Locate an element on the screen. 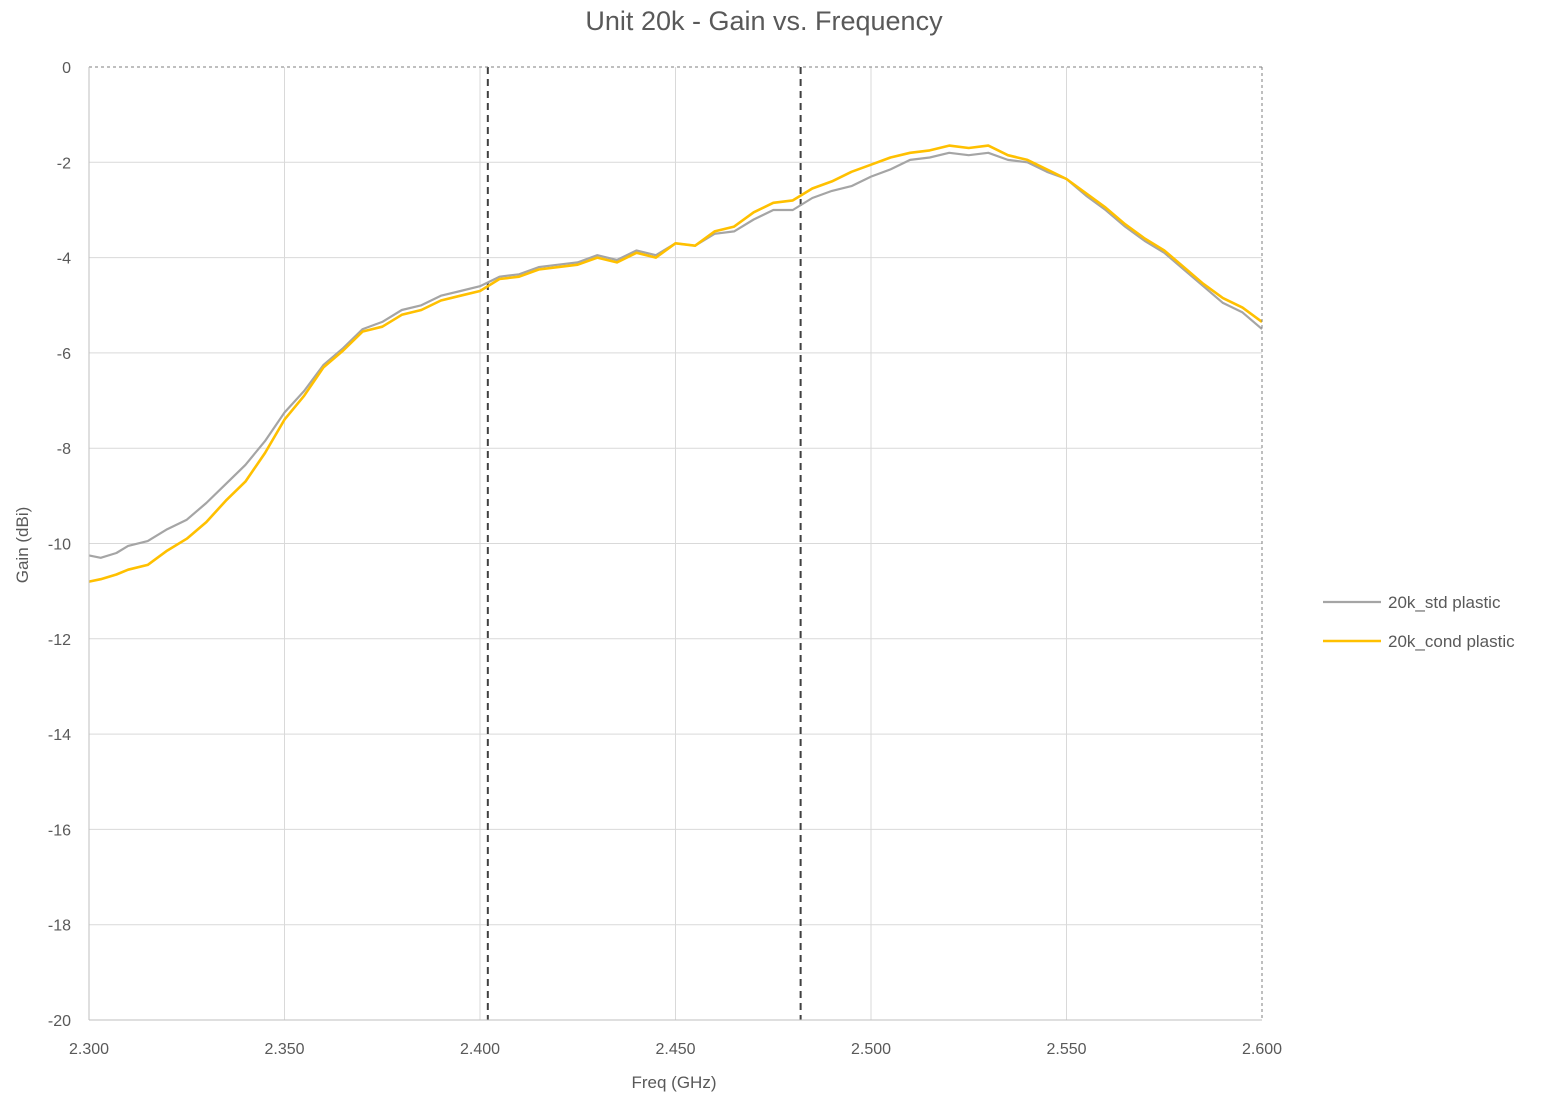 This screenshot has width=1543, height=1097. x-axis-label: Freq (GHz) is located at coordinates (674, 1082).